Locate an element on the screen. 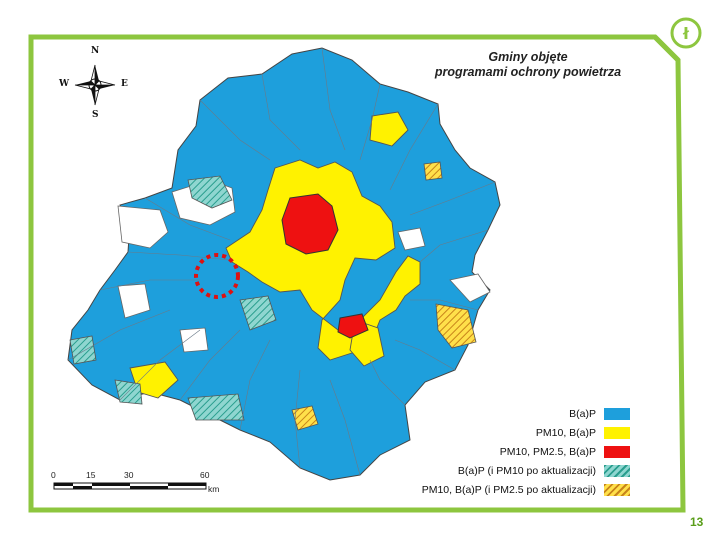 This screenshot has width=720, height=540. compass-east-label: E is located at coordinates (124, 84).